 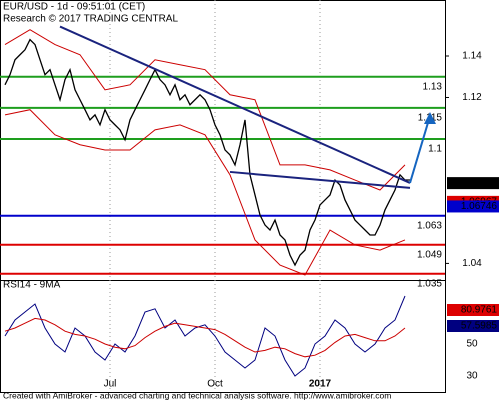 I want to click on rsi-box-label: 80.9761, so click(x=479, y=310).